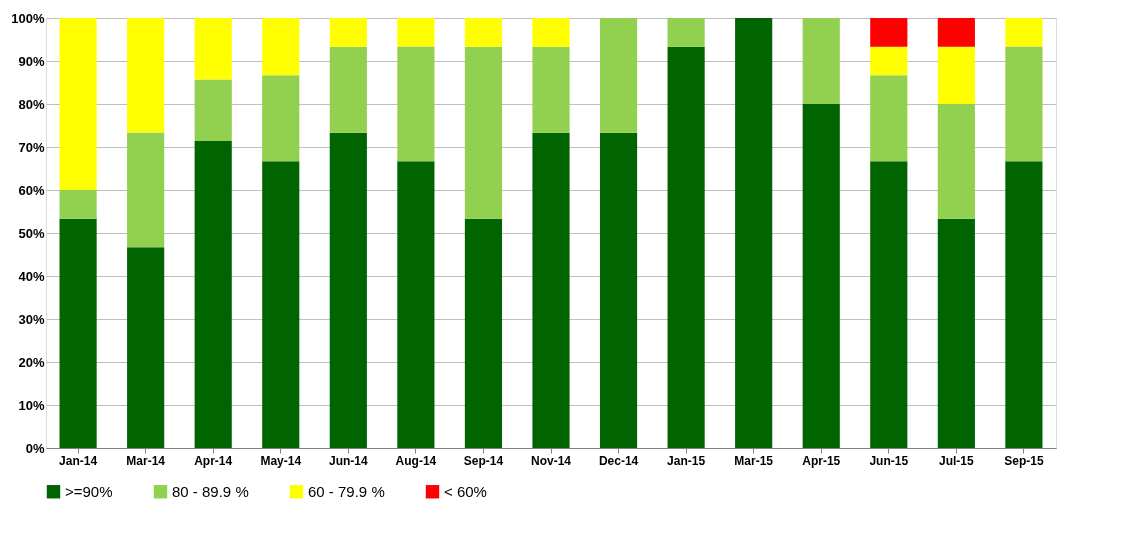  I want to click on x-tick-label: Jan-15, so click(686, 460).